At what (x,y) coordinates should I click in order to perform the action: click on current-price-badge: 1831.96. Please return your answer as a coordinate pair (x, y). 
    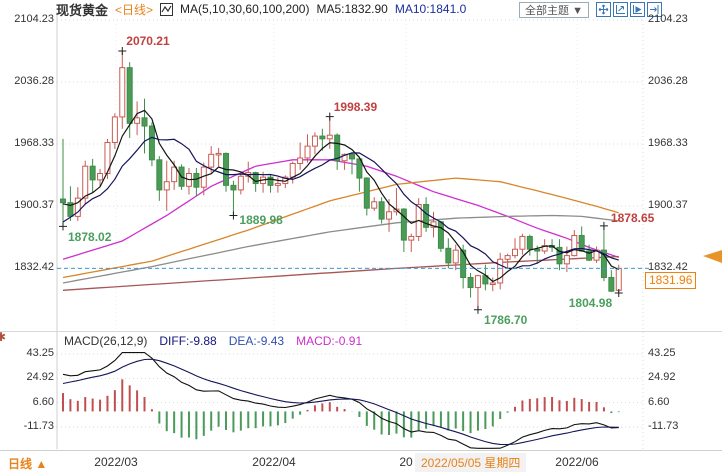
    Looking at the image, I should click on (671, 280).